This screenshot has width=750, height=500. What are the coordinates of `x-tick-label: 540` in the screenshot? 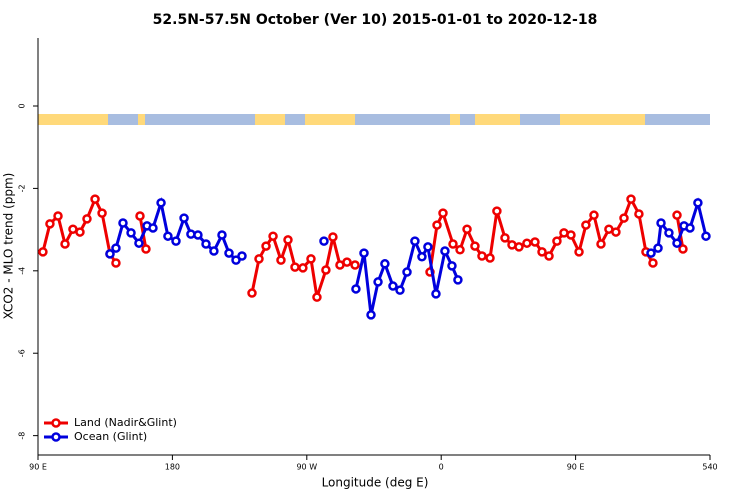 It's located at (709, 467).